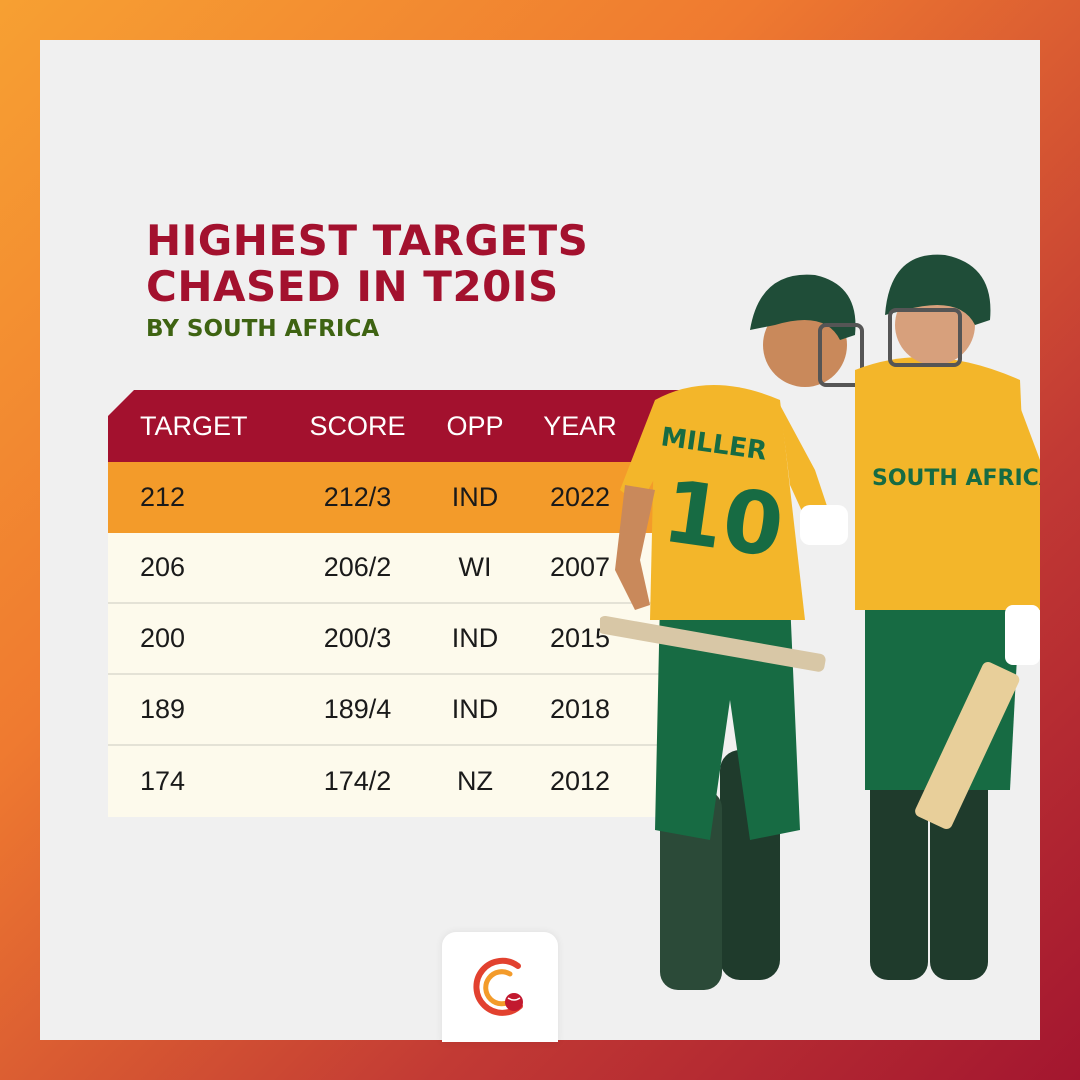 This screenshot has height=1080, width=1080. I want to click on cell-score: 189/4, so click(357, 709).